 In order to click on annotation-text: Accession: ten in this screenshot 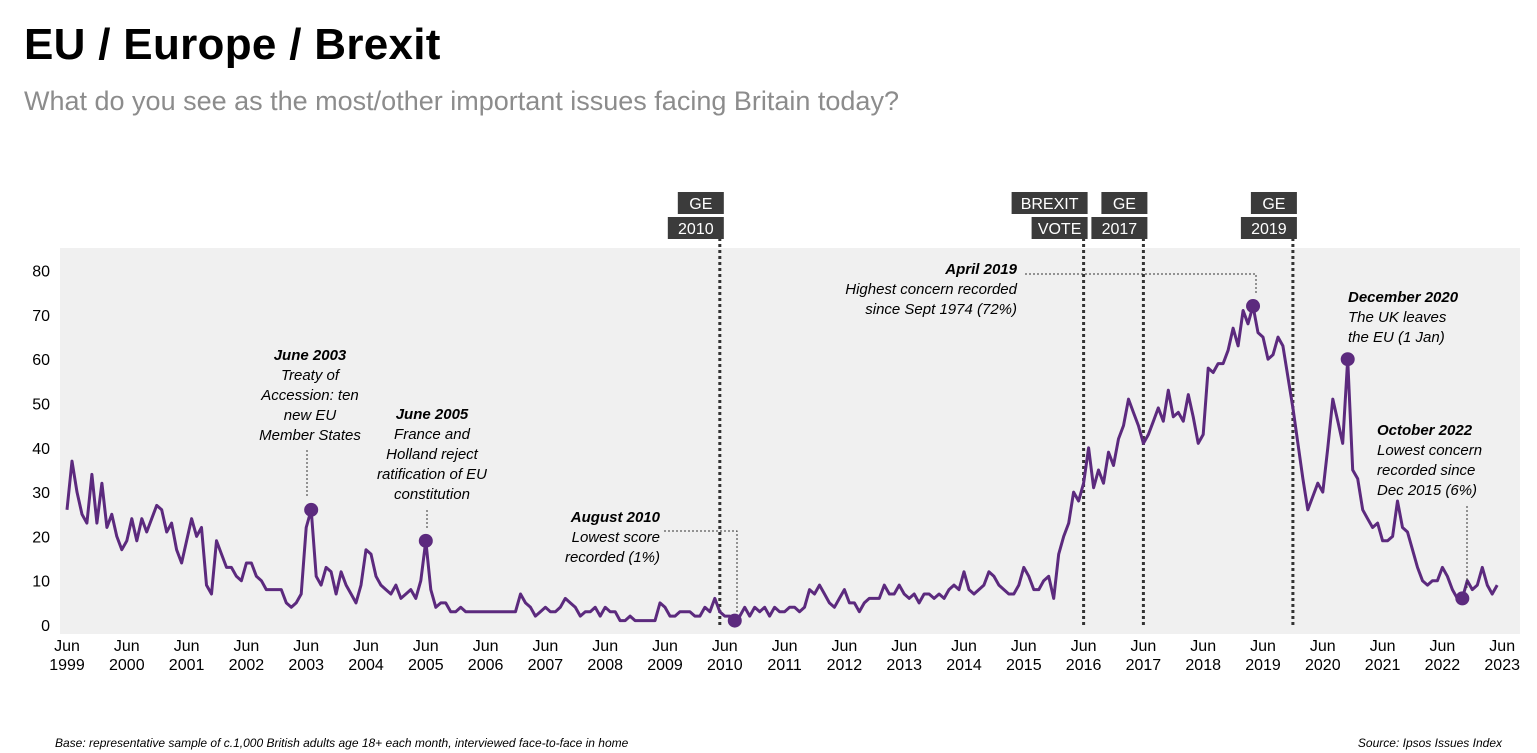, I will do `click(309, 395)`.